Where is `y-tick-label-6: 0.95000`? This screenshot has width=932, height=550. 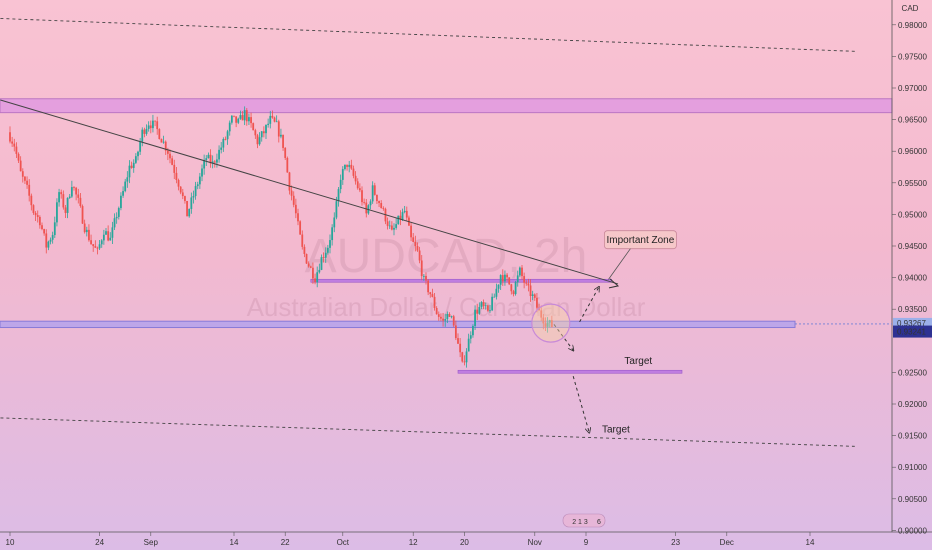
y-tick-label-6: 0.95000 is located at coordinates (912, 214).